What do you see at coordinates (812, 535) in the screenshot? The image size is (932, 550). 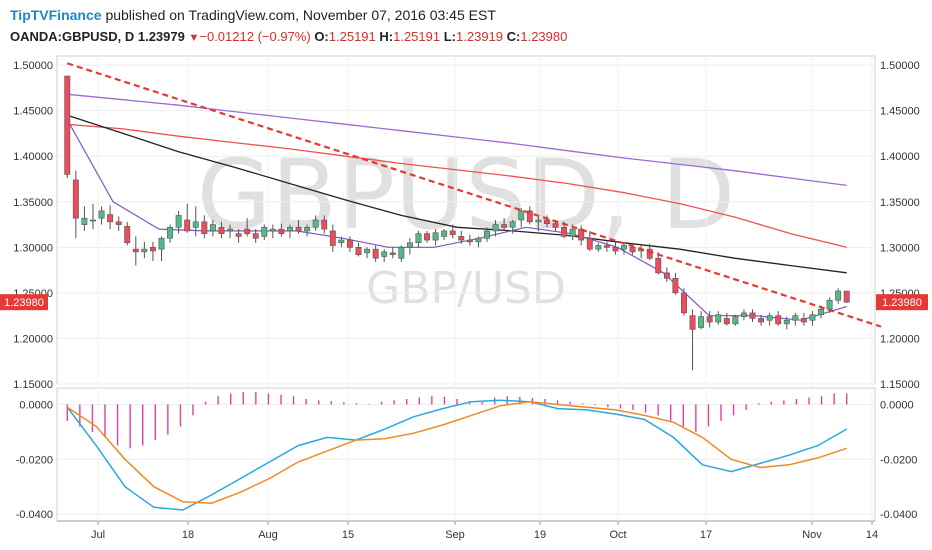 I see `time-tick-label: Nov` at bounding box center [812, 535].